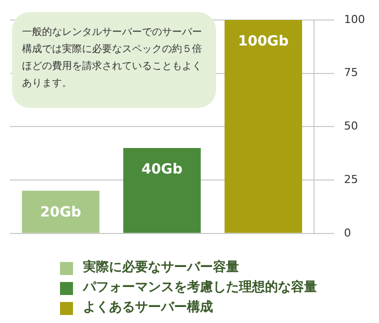 Image resolution: width=379 pixels, height=323 pixels. Describe the element at coordinates (348, 233) in the screenshot. I see `y-tick-label: 0` at that location.